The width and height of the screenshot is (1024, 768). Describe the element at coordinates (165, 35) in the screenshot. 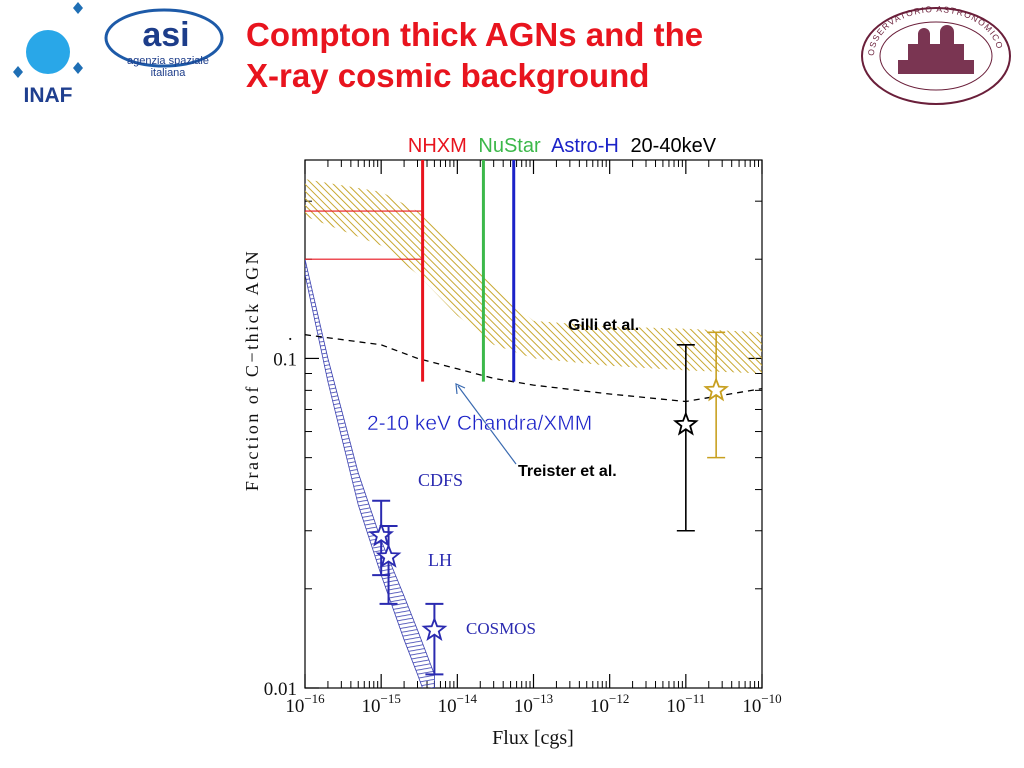

I see `asi-logo-mark: asi` at that location.